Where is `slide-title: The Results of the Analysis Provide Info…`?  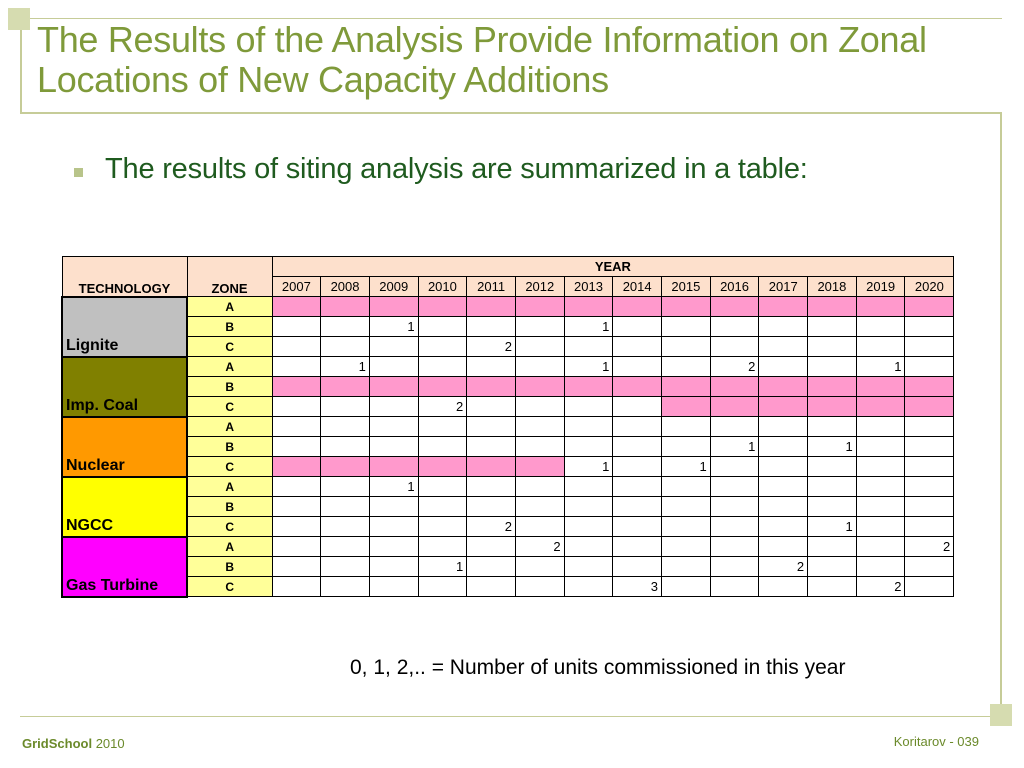 slide-title: The Results of the Analysis Provide Info… is located at coordinates (482, 59).